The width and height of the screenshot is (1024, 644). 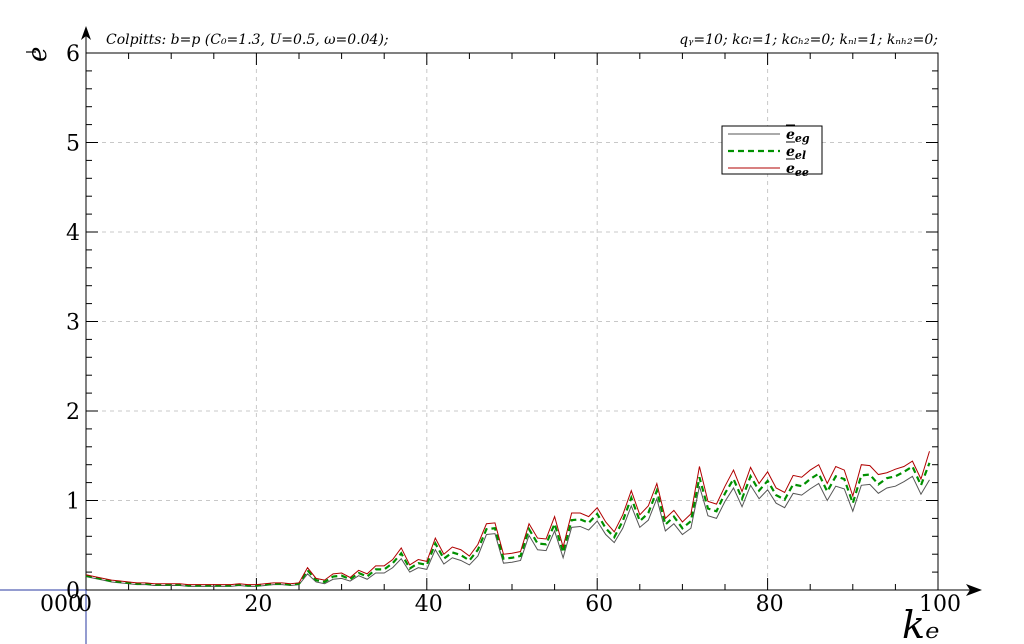 I want to click on x-tick-label-20: 20, so click(x=258, y=604).